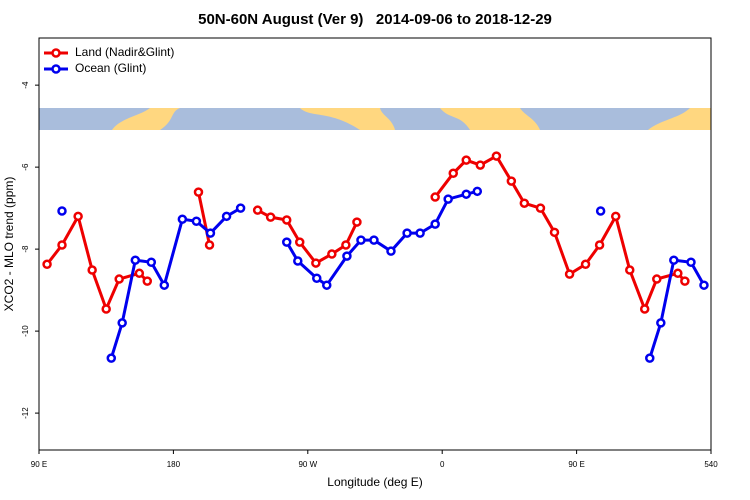 This screenshot has height=500, width=750. Describe the element at coordinates (25, 249) in the screenshot. I see `y-tick-label: -8` at that location.